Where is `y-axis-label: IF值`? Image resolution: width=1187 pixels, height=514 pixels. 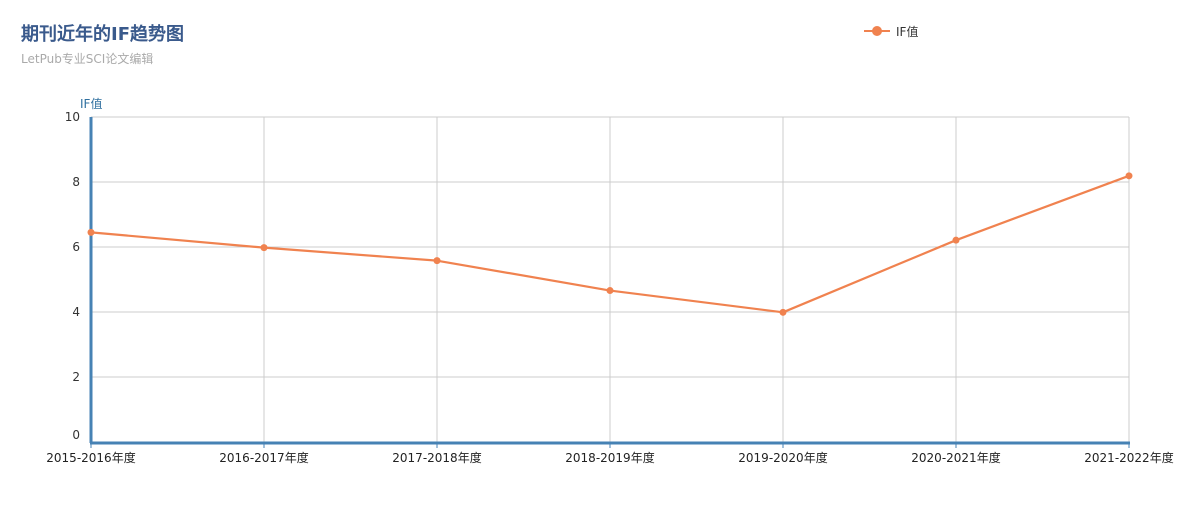 y-axis-label: IF值 is located at coordinates (91, 103).